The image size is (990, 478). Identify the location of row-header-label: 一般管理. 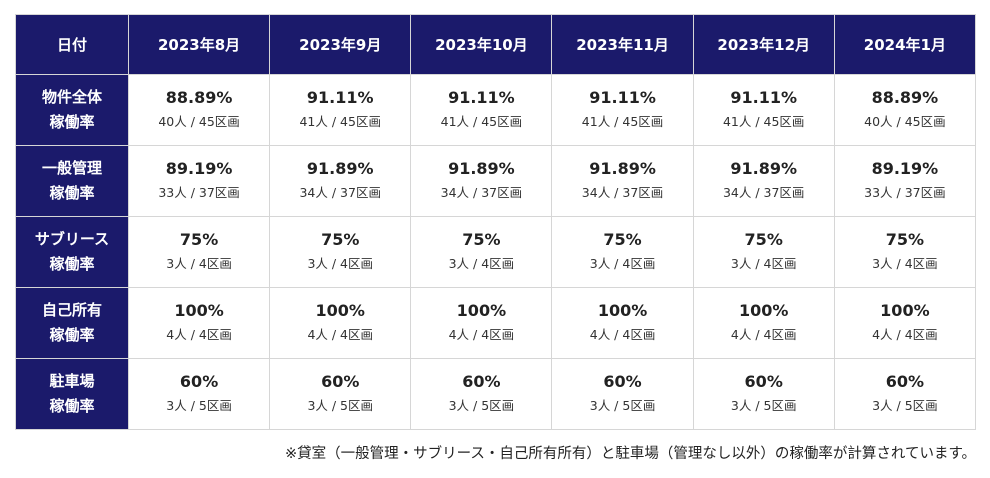
(71, 168).